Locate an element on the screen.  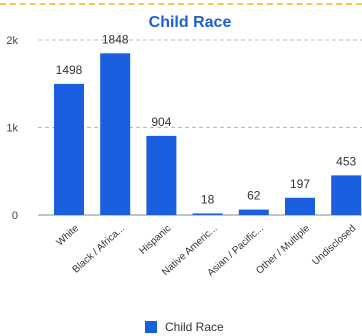
data-label: 18 is located at coordinates (208, 199).